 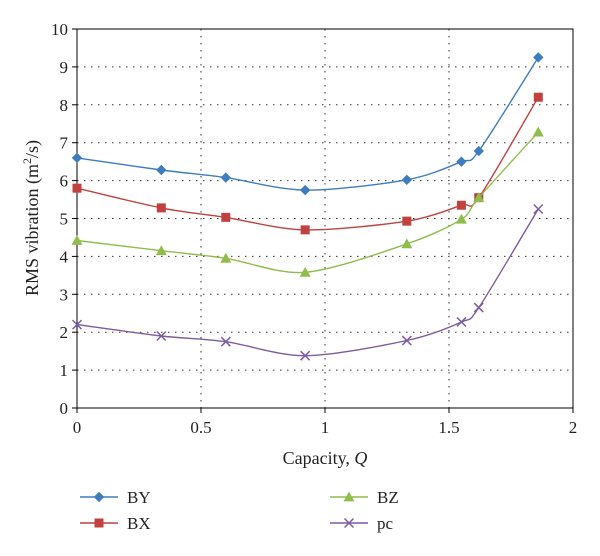 What do you see at coordinates (64, 143) in the screenshot?
I see `y-tick-label: 7` at bounding box center [64, 143].